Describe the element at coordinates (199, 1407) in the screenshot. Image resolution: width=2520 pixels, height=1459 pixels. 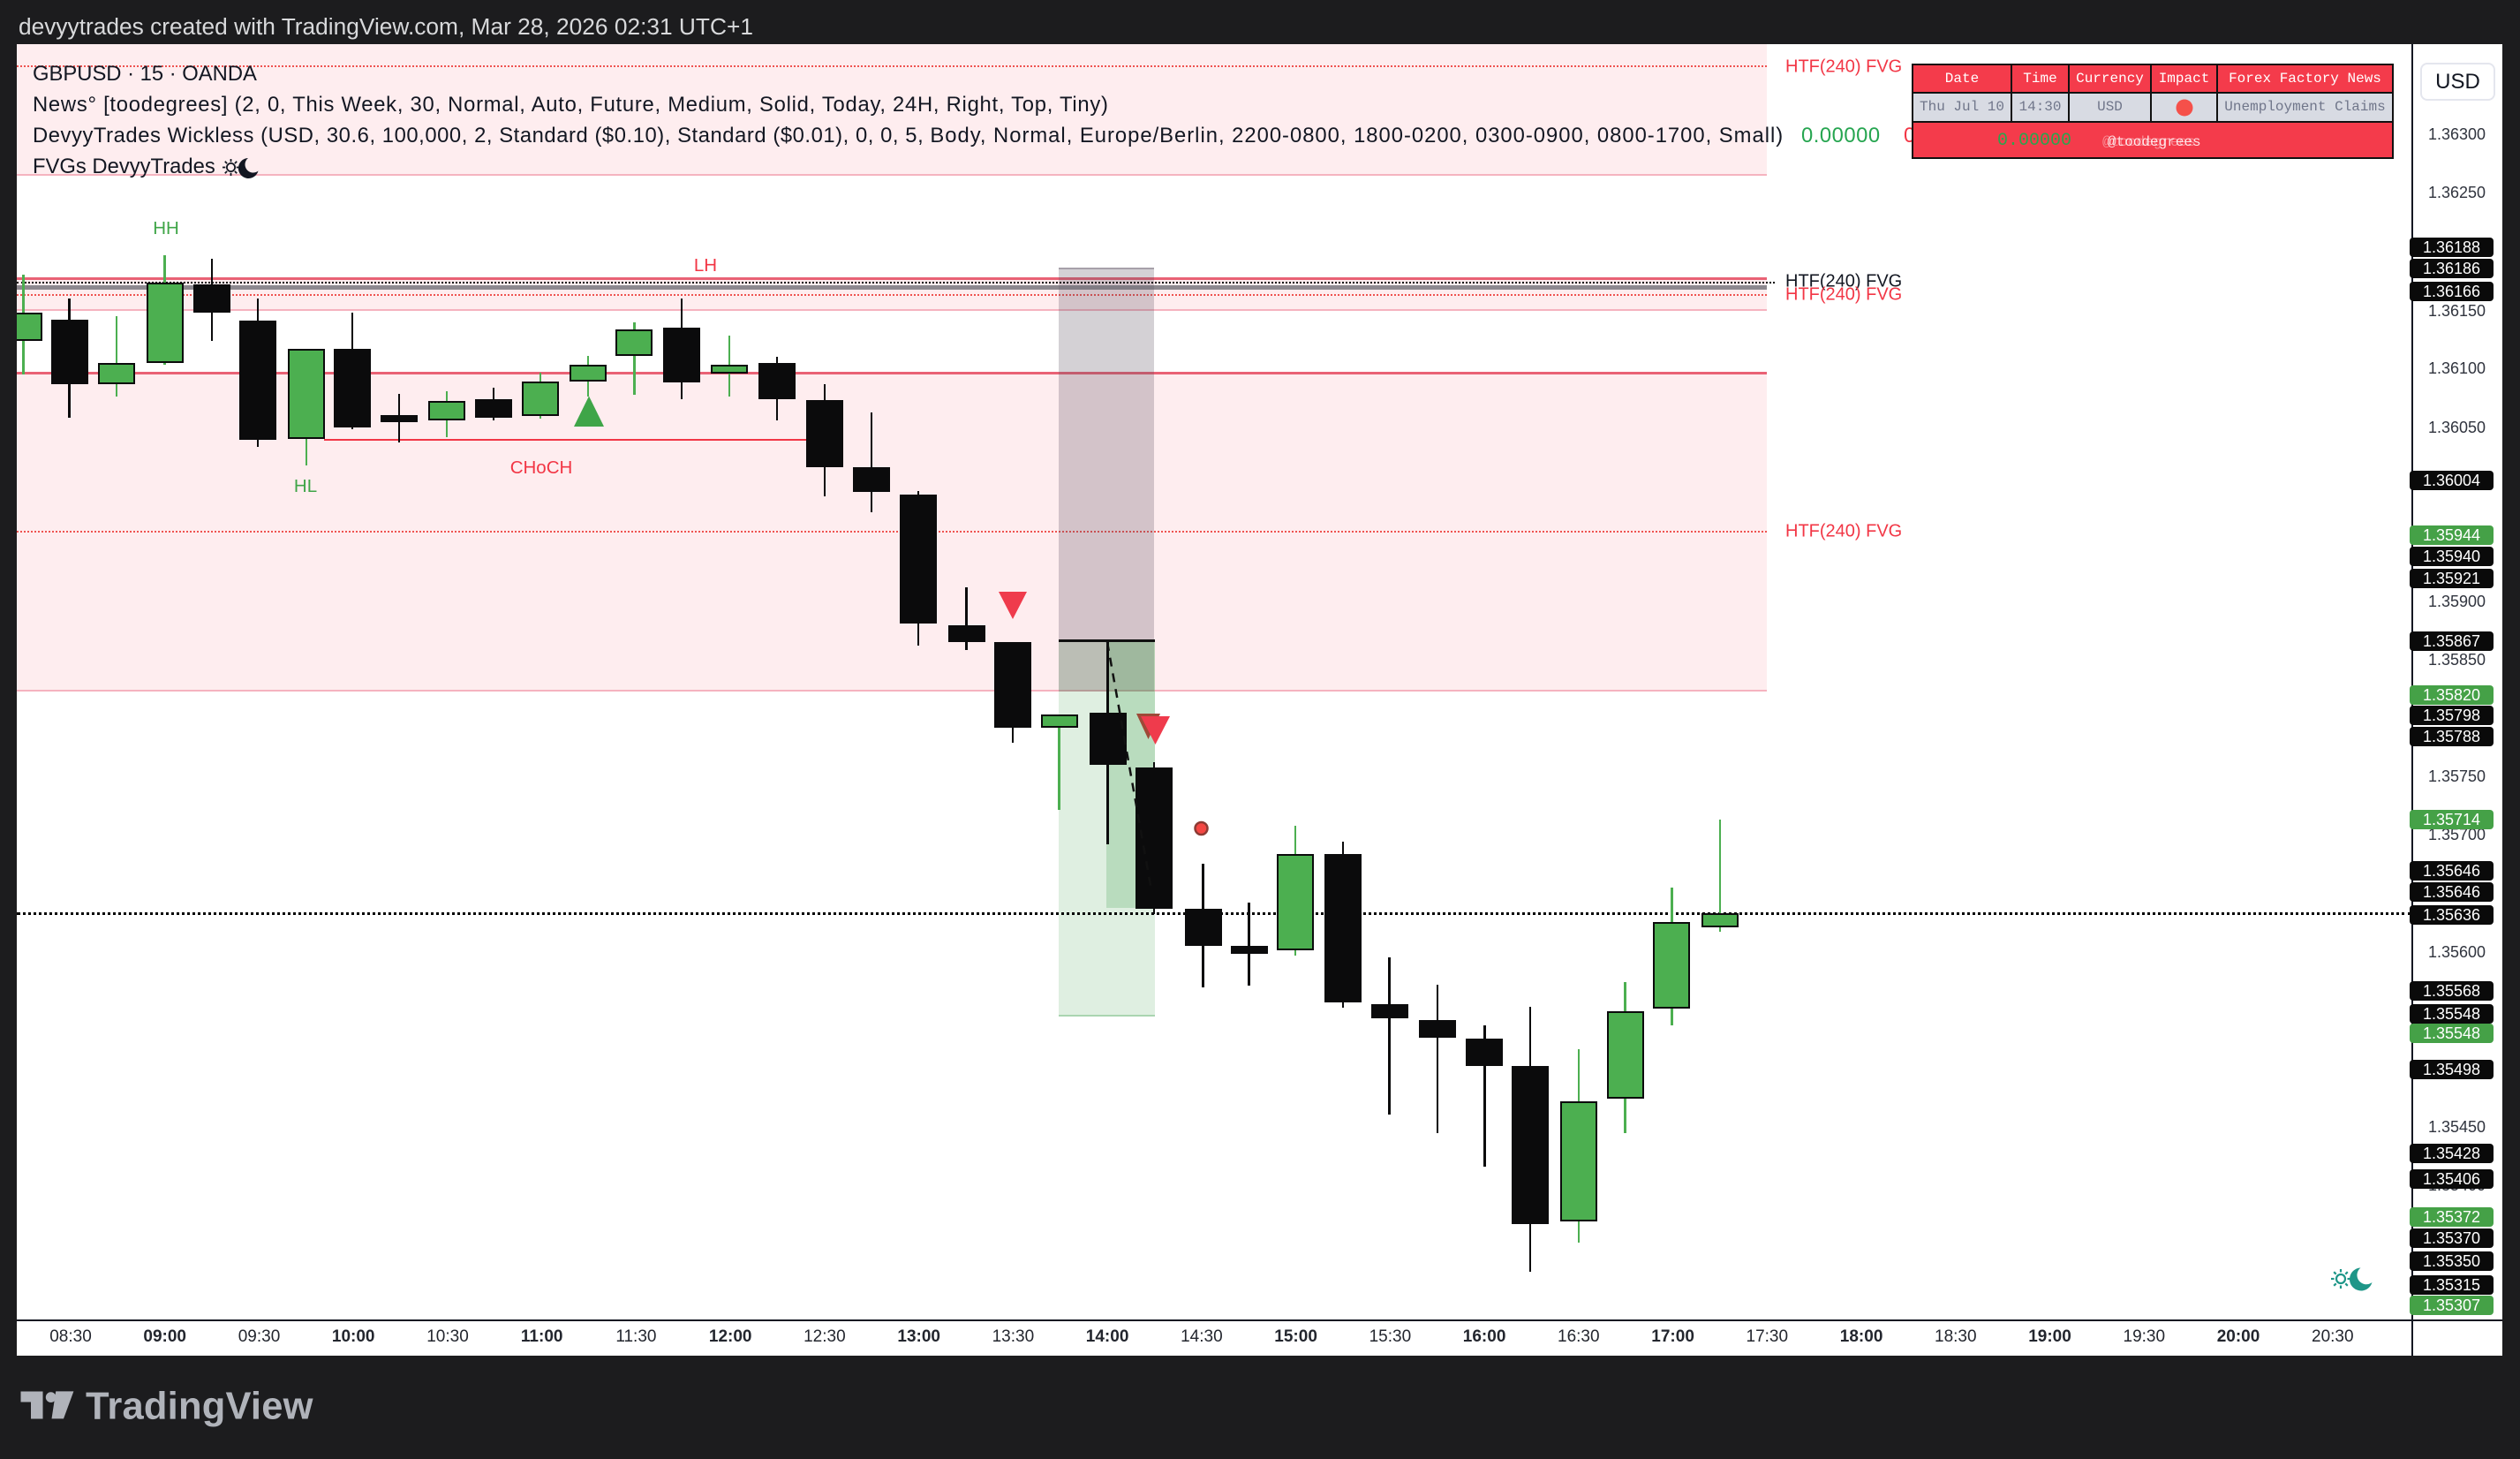
I see `svg-text: TradingView` at that location.